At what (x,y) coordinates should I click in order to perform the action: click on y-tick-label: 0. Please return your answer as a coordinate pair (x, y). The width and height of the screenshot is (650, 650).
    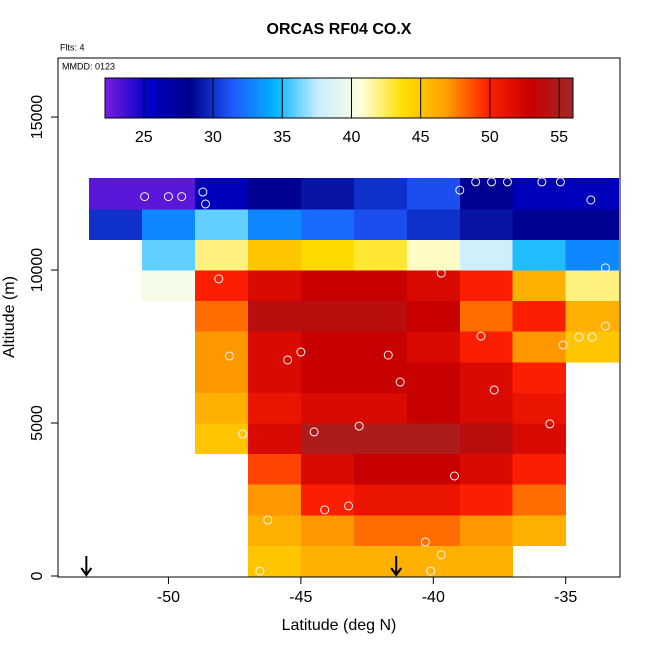
    Looking at the image, I should click on (37, 575).